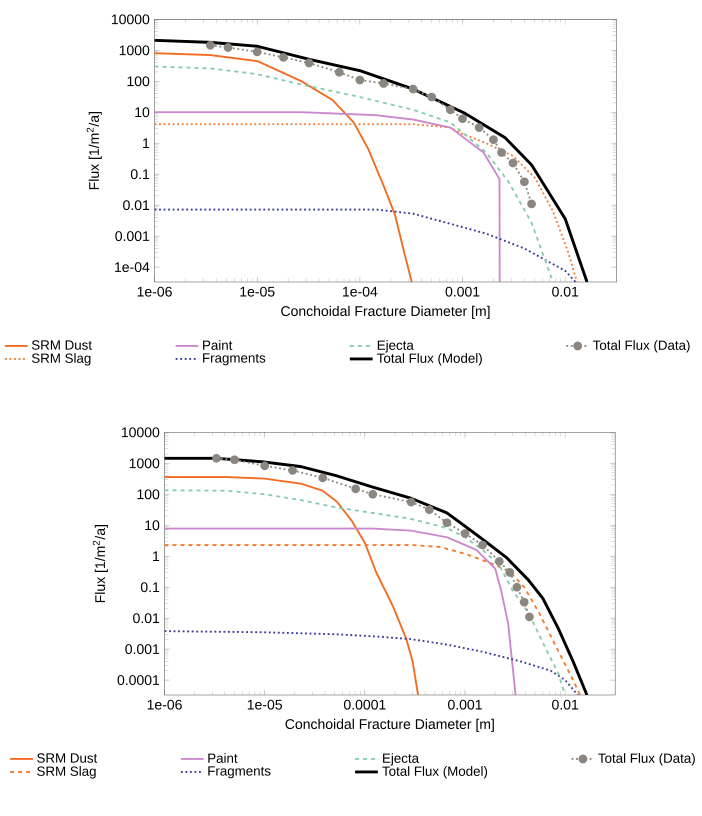 This screenshot has height=816, width=702. Describe the element at coordinates (365, 705) in the screenshot. I see `x-tick-label: 0.0001` at that location.